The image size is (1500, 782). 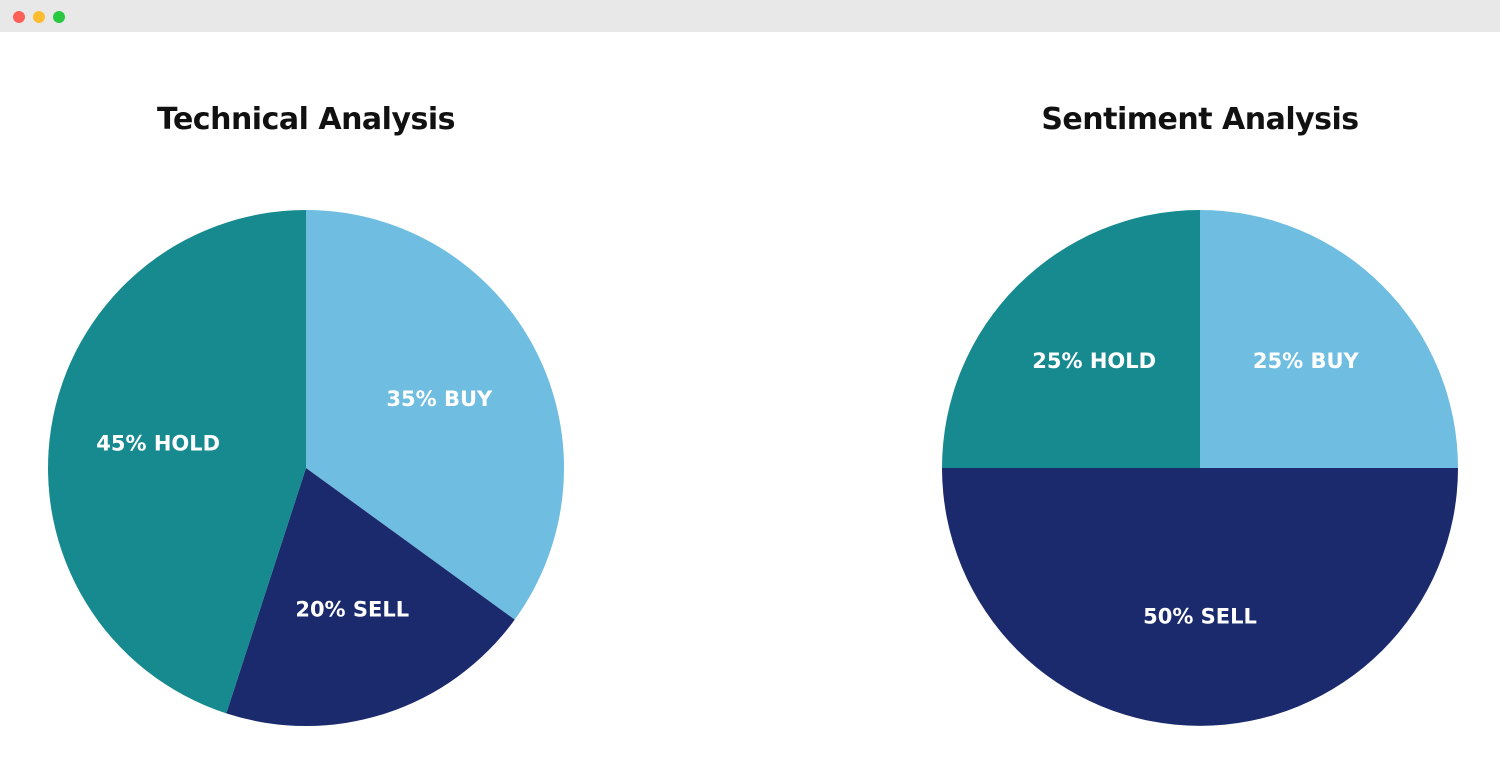 I want to click on technical-slice-sell, so click(x=370, y=597).